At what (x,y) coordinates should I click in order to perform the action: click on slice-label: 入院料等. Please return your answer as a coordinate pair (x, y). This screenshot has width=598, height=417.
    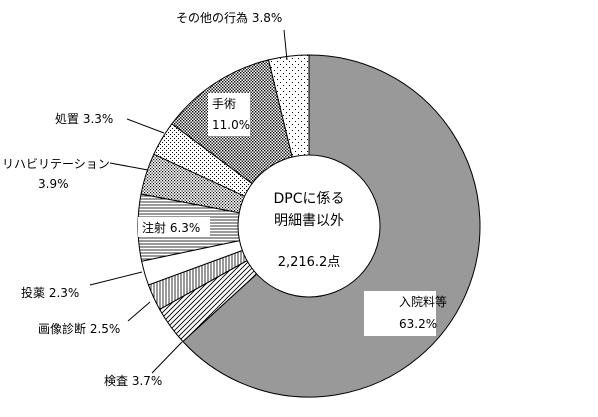
    Looking at the image, I should click on (423, 302).